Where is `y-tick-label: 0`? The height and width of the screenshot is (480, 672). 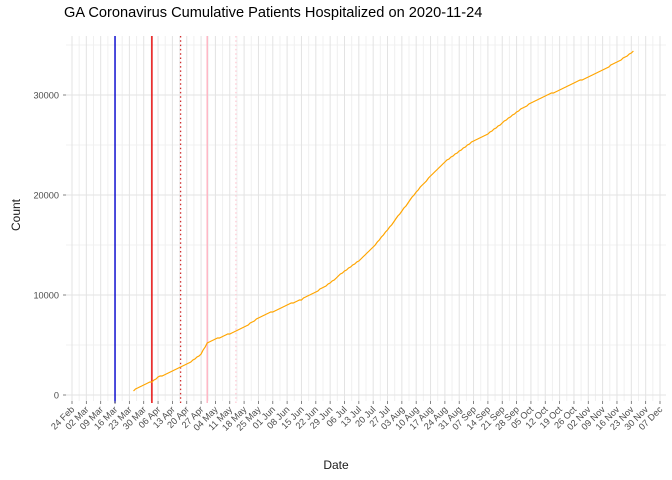
y-tick-label: 0 is located at coordinates (56, 395).